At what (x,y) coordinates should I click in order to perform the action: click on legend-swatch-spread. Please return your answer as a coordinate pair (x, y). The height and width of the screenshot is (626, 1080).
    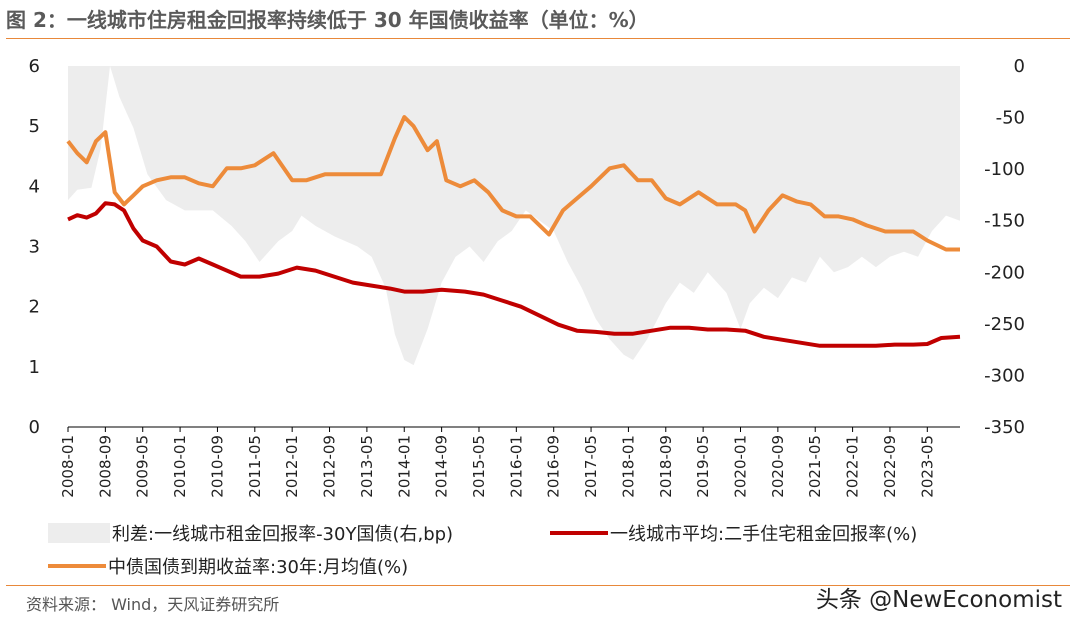
    Looking at the image, I should click on (79, 533).